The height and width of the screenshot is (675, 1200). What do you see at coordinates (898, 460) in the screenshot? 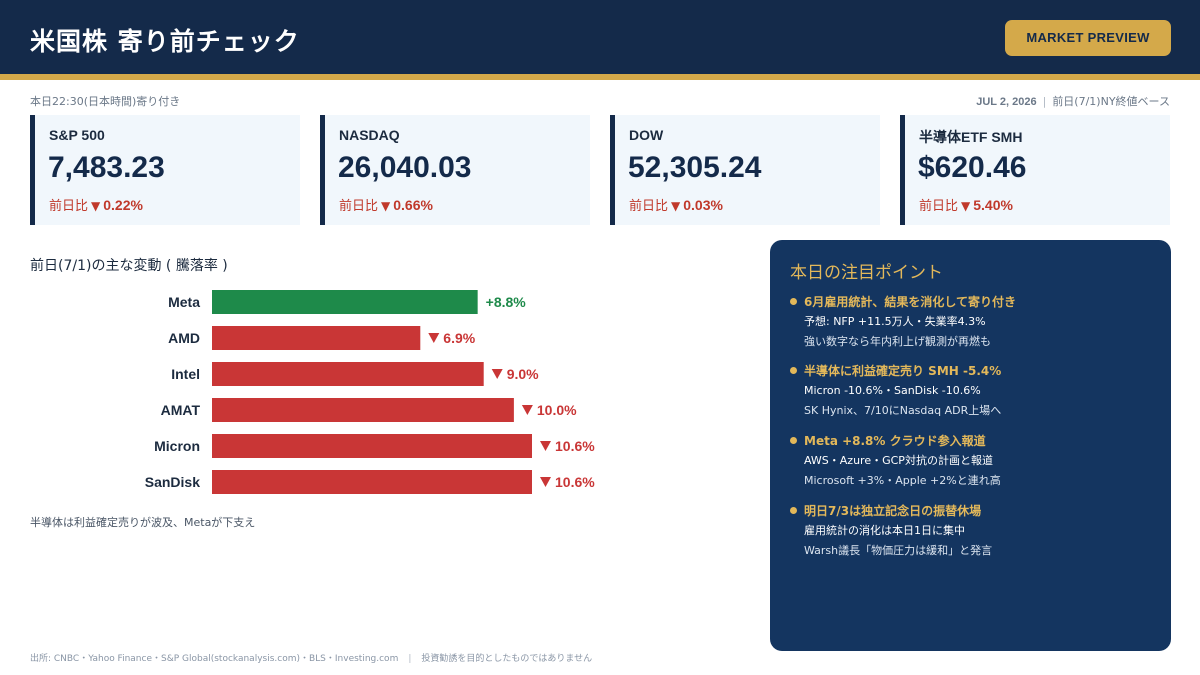
I see `point-detail: AWS・Azure・GCP対抗の計画と報道` at bounding box center [898, 460].